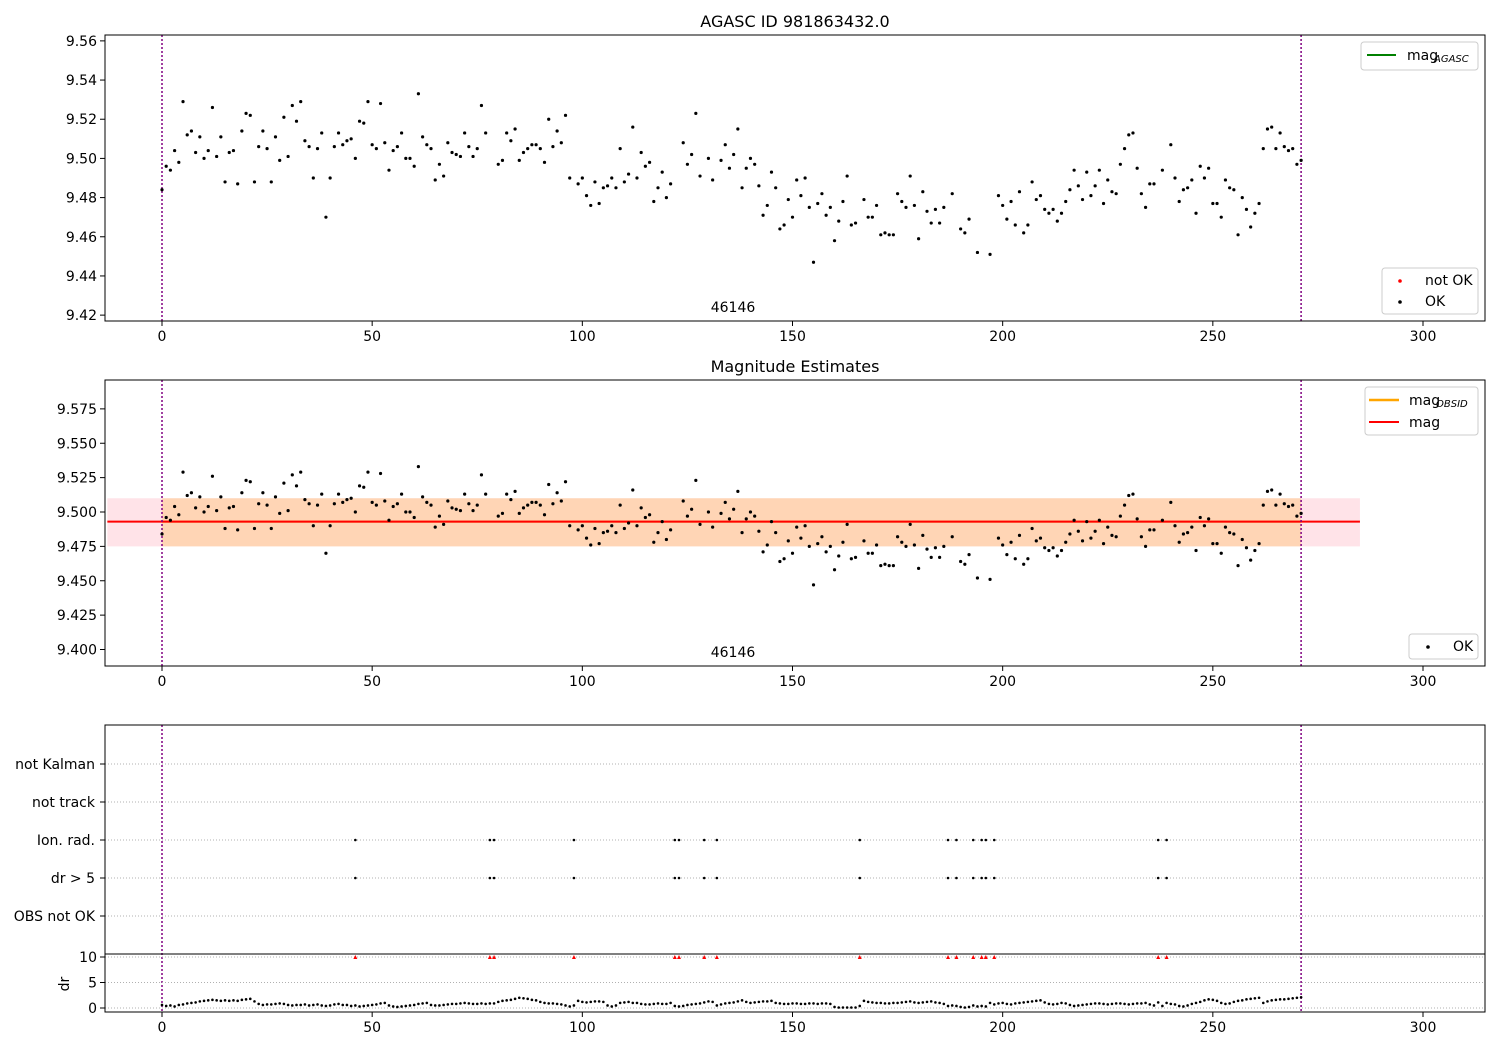 This screenshot has height=1050, width=1500. What do you see at coordinates (1451, 59) in the screenshot?
I see `legend-subscript: AGASC` at bounding box center [1451, 59].